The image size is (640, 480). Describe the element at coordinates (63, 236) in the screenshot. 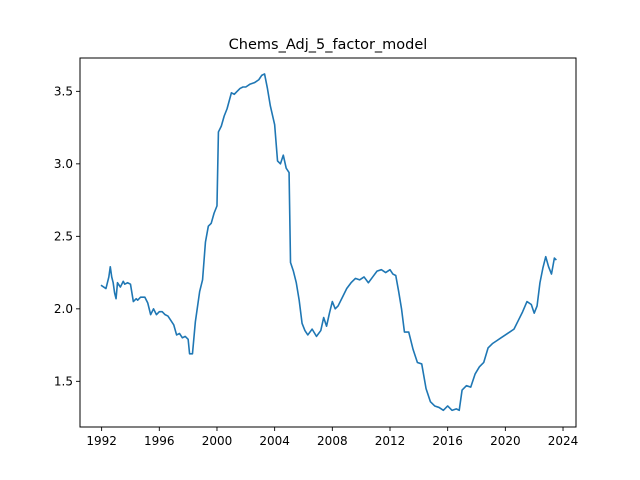

I see `y-tick-label: 2.5` at that location.